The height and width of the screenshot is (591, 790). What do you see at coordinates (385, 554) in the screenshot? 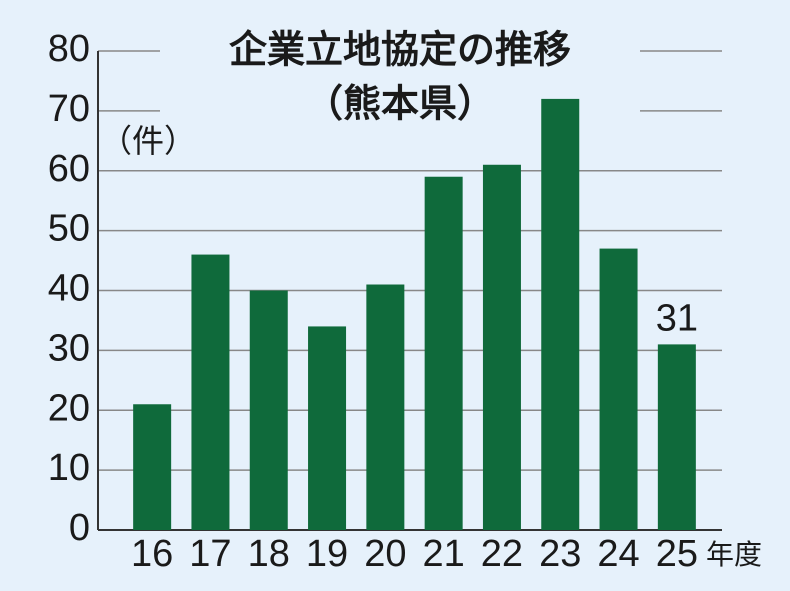
I see `x-tick-label: 20` at bounding box center [385, 554].